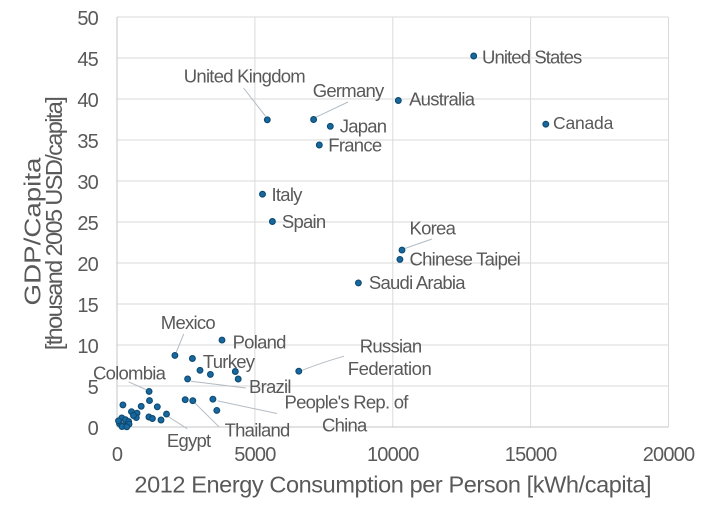  What do you see at coordinates (363, 125) in the screenshot?
I see `svg-text: Japan` at bounding box center [363, 125].